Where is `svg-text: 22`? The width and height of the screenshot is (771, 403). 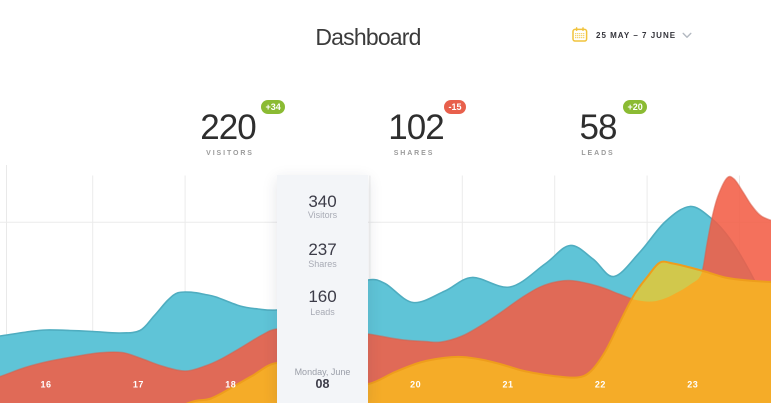 svg-text: 22 is located at coordinates (600, 384).